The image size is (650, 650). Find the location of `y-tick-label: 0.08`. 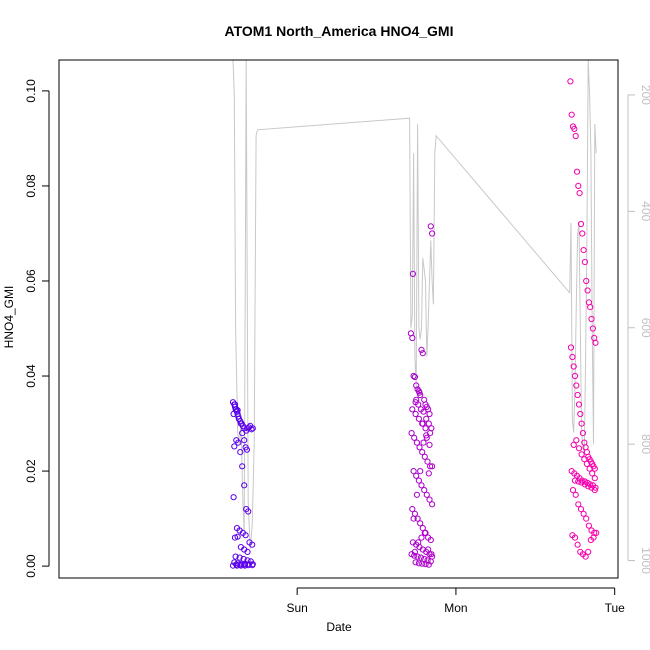

y-tick-label: 0.08 is located at coordinates (31, 186).